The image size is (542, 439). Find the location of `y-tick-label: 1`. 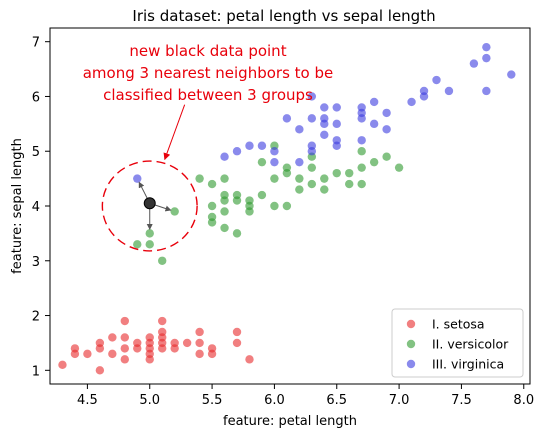

y-tick-label: 1 is located at coordinates (36, 371).